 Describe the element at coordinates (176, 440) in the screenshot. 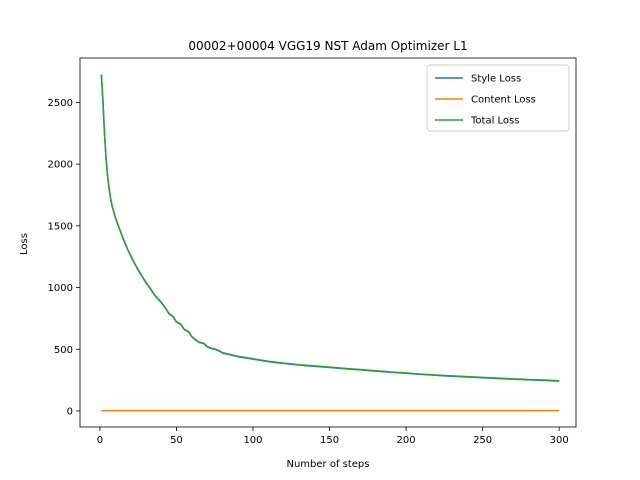

I see `x-tick-label: 50` at that location.